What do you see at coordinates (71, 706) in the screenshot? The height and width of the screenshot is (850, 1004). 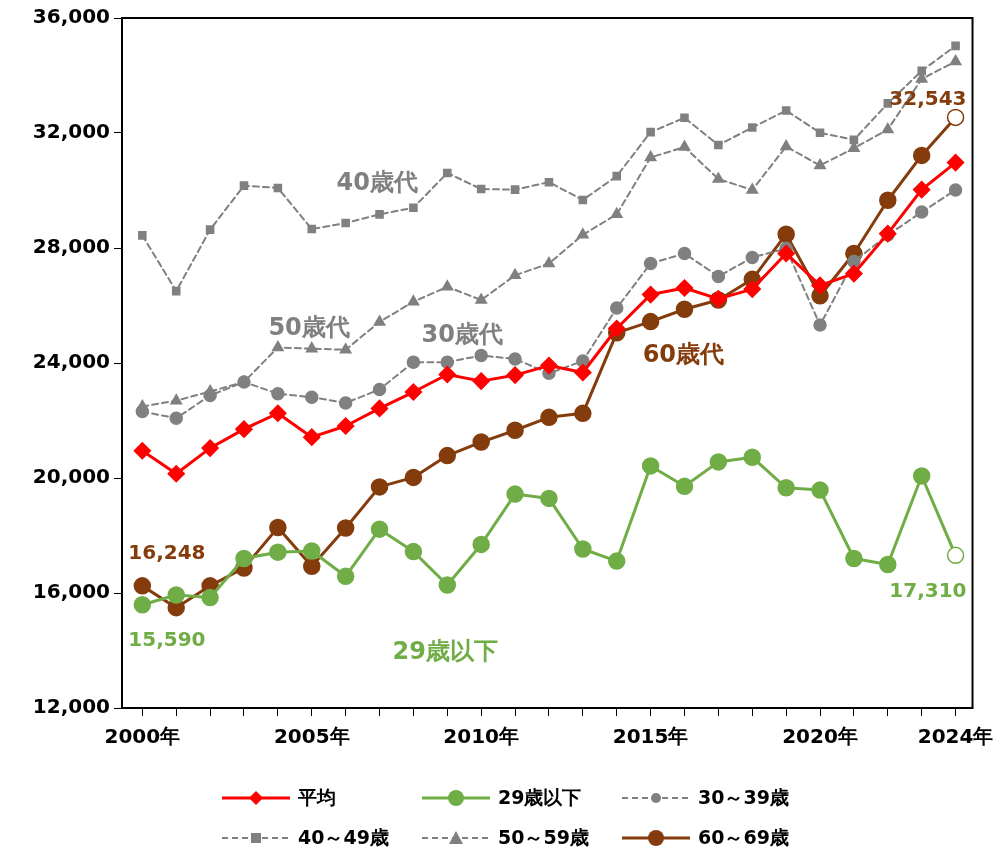 I see `y-tick-label: 12,000` at bounding box center [71, 706].